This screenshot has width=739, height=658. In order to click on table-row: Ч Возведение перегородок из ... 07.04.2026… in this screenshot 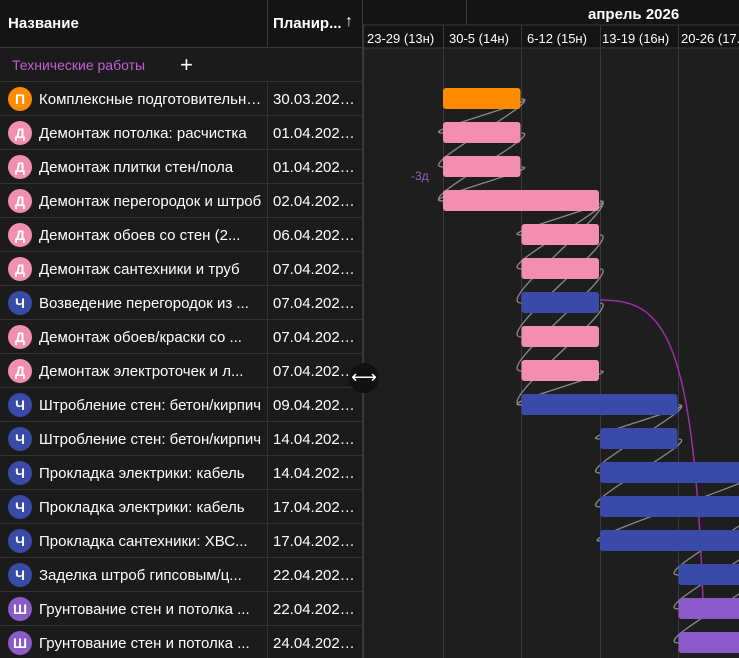, I will do `click(181, 303)`.